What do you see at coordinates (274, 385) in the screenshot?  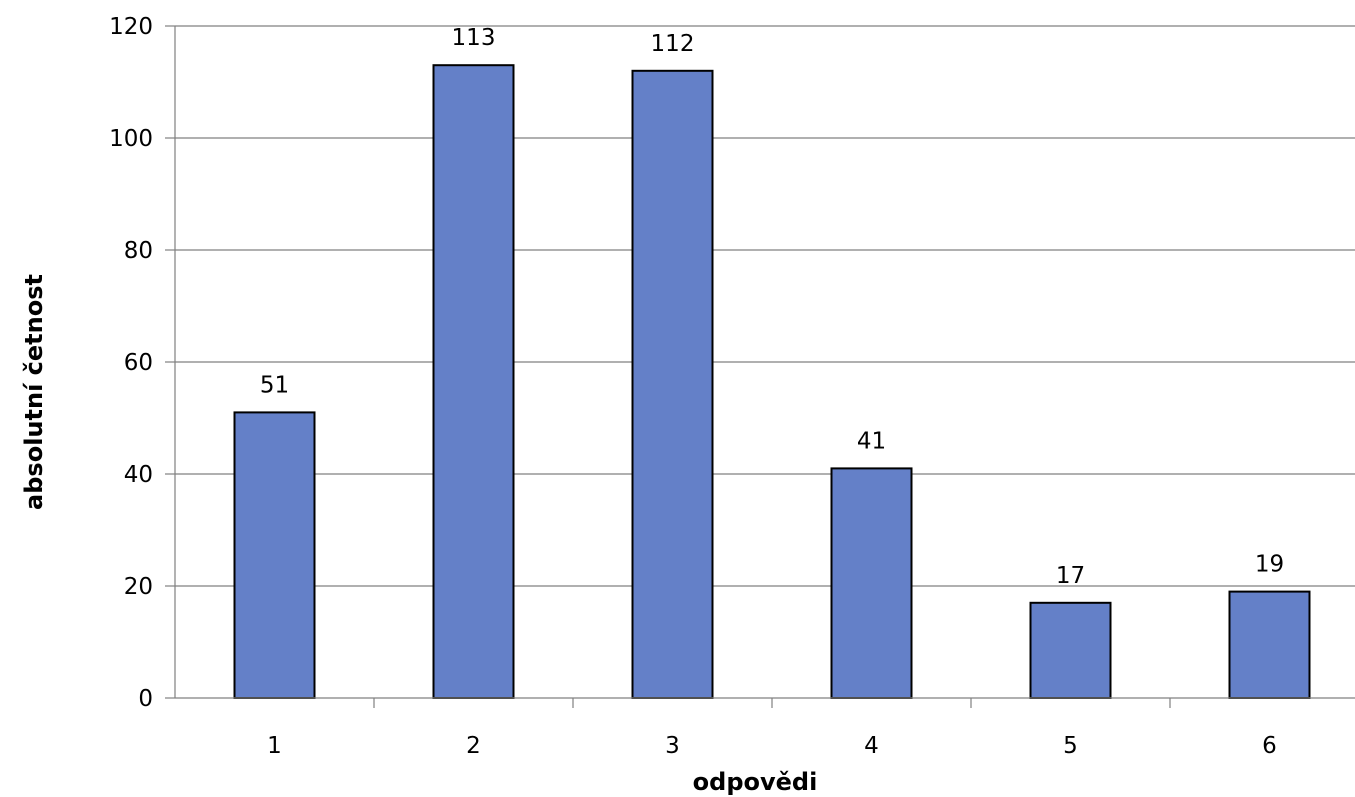 I see `data-label-1: 51` at bounding box center [274, 385].